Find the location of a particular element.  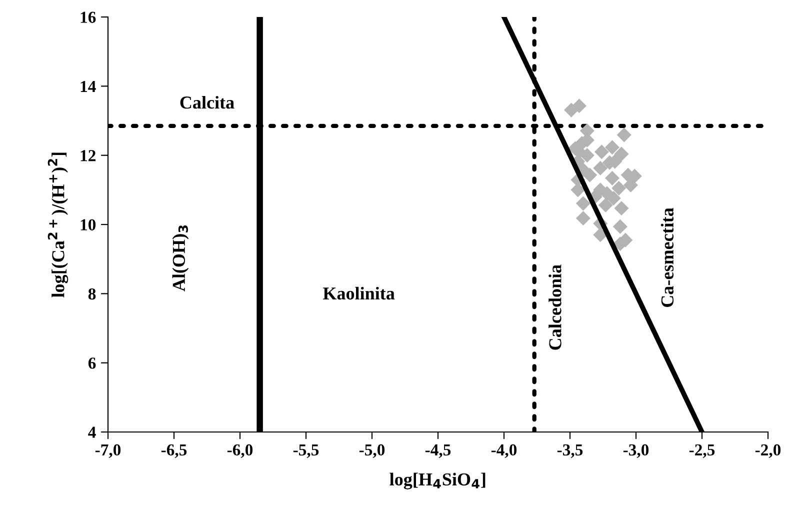

x-axis-title: log[H$_{4}$SiO$_{4}$] is located at coordinates (438, 481).